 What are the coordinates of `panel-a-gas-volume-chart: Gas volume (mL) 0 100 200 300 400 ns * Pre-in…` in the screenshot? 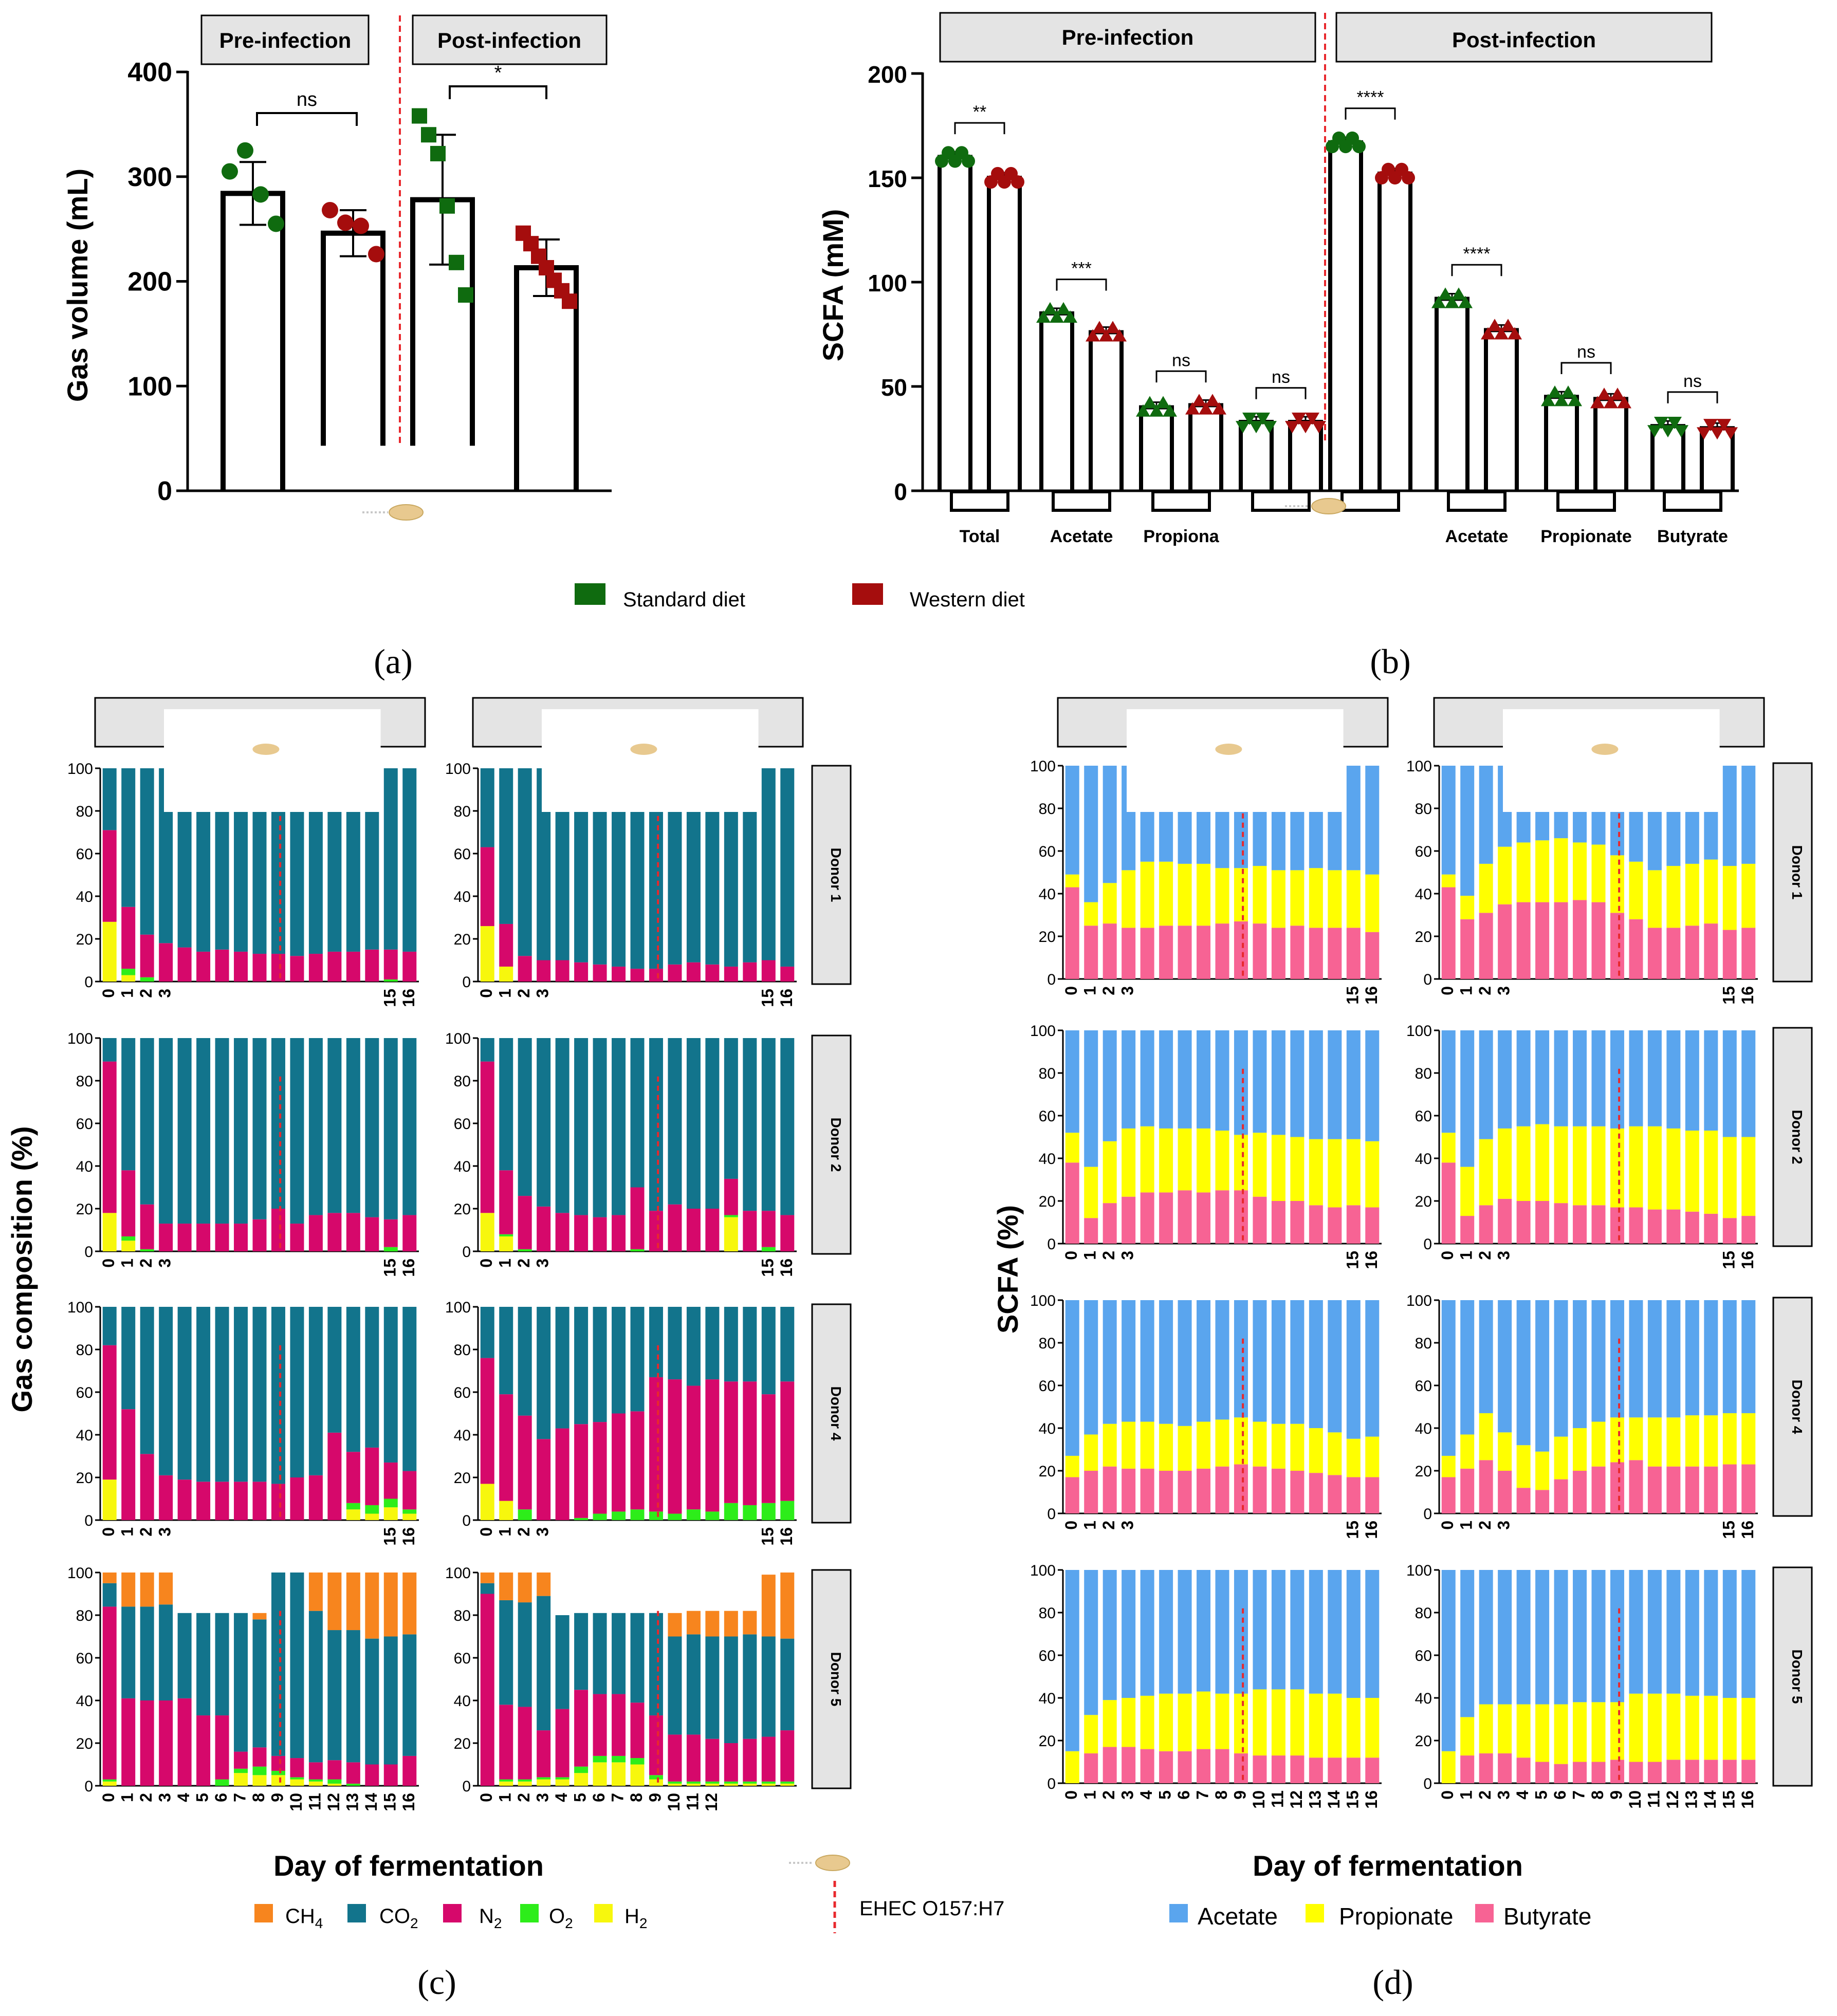 It's located at (336, 347).